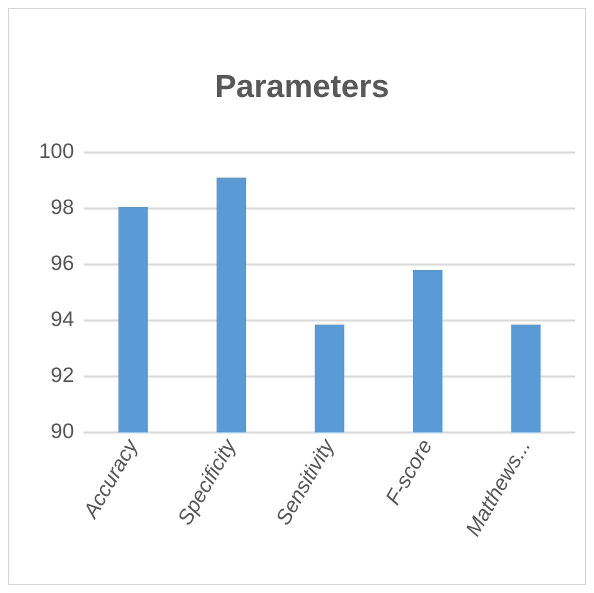  What do you see at coordinates (62, 320) in the screenshot?
I see `y-tick-label: 94` at bounding box center [62, 320].